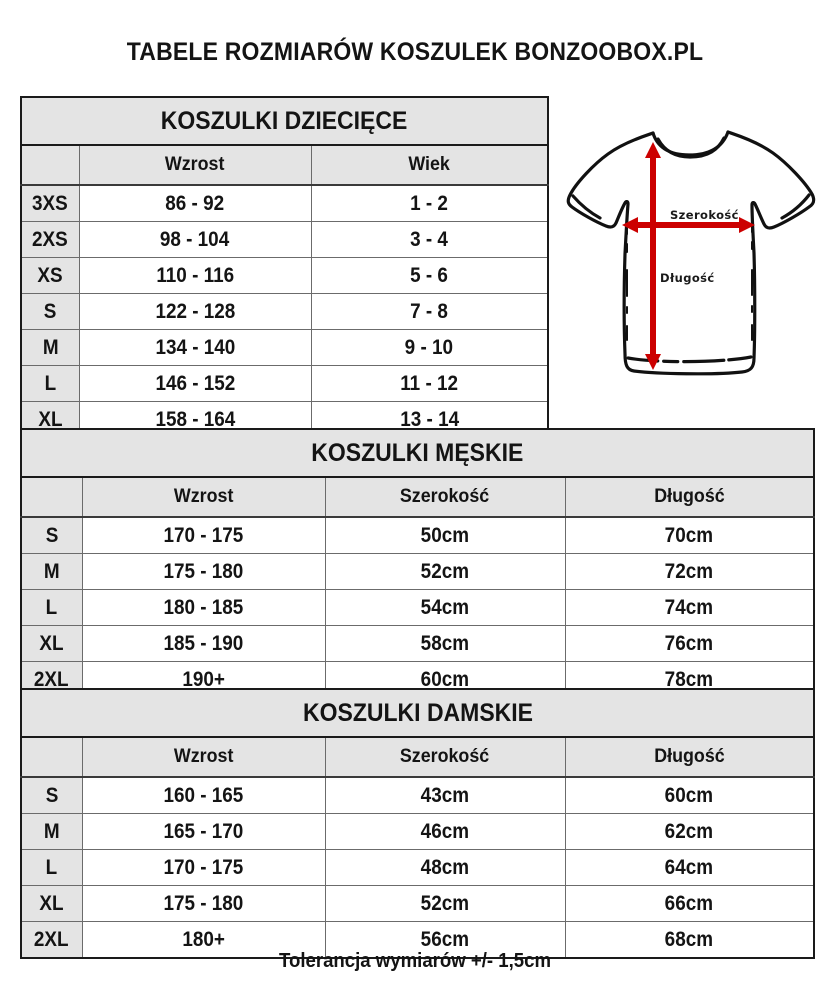 The width and height of the screenshot is (830, 1000). Describe the element at coordinates (445, 831) in the screenshot. I see `value-cell: 46cm` at that location.